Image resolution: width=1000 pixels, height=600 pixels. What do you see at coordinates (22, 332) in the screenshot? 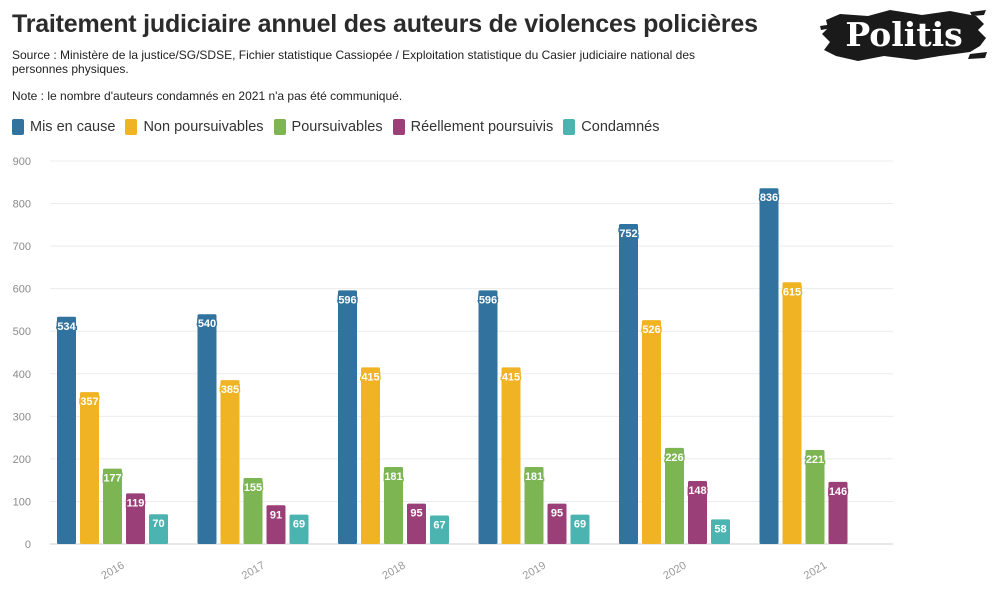
I see `y-tick-label: 500` at bounding box center [22, 332].